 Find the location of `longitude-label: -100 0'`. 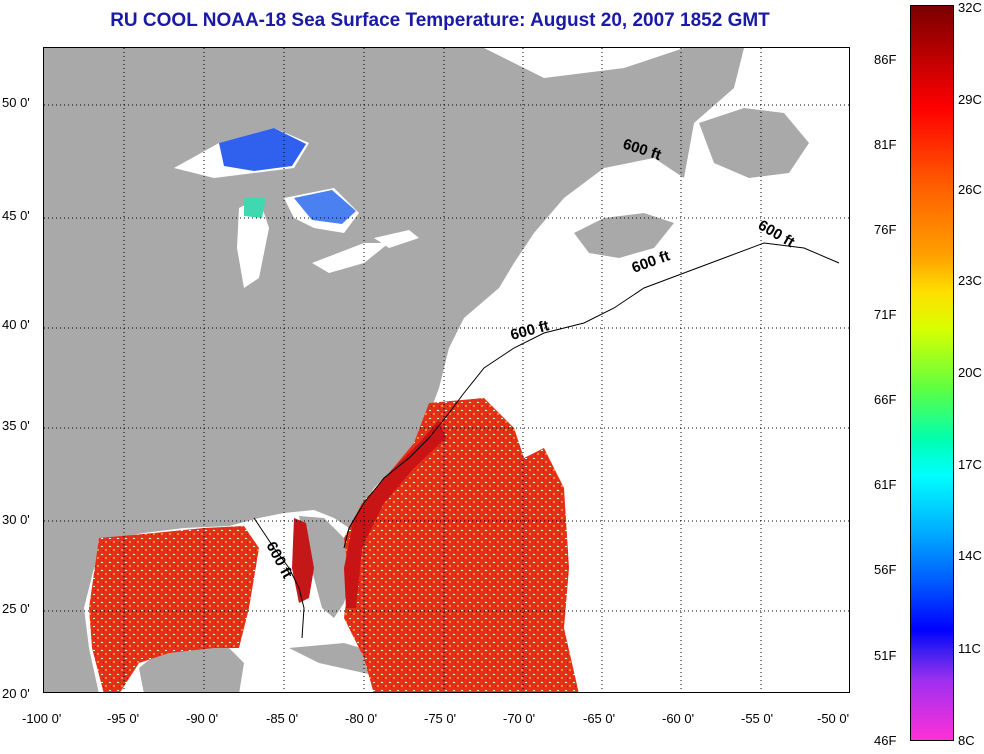

longitude-label: -100 0' is located at coordinates (42, 718).